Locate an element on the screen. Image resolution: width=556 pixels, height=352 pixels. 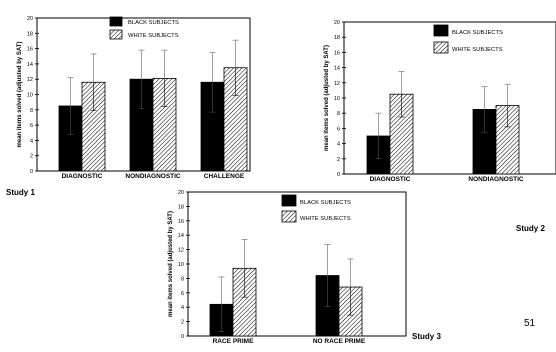
study3-label: Study 3 is located at coordinates (426, 336).